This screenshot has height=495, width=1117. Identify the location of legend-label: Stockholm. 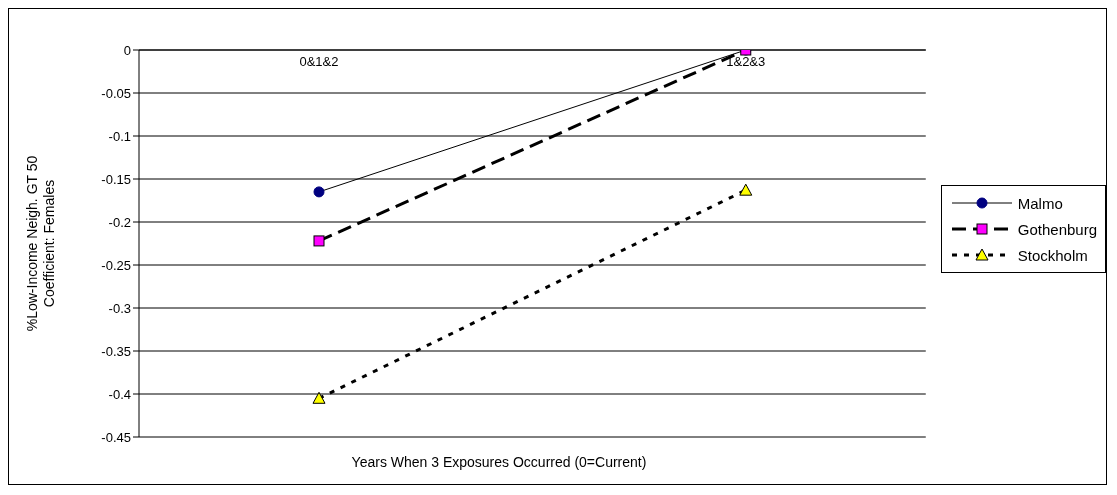
(1052, 255).